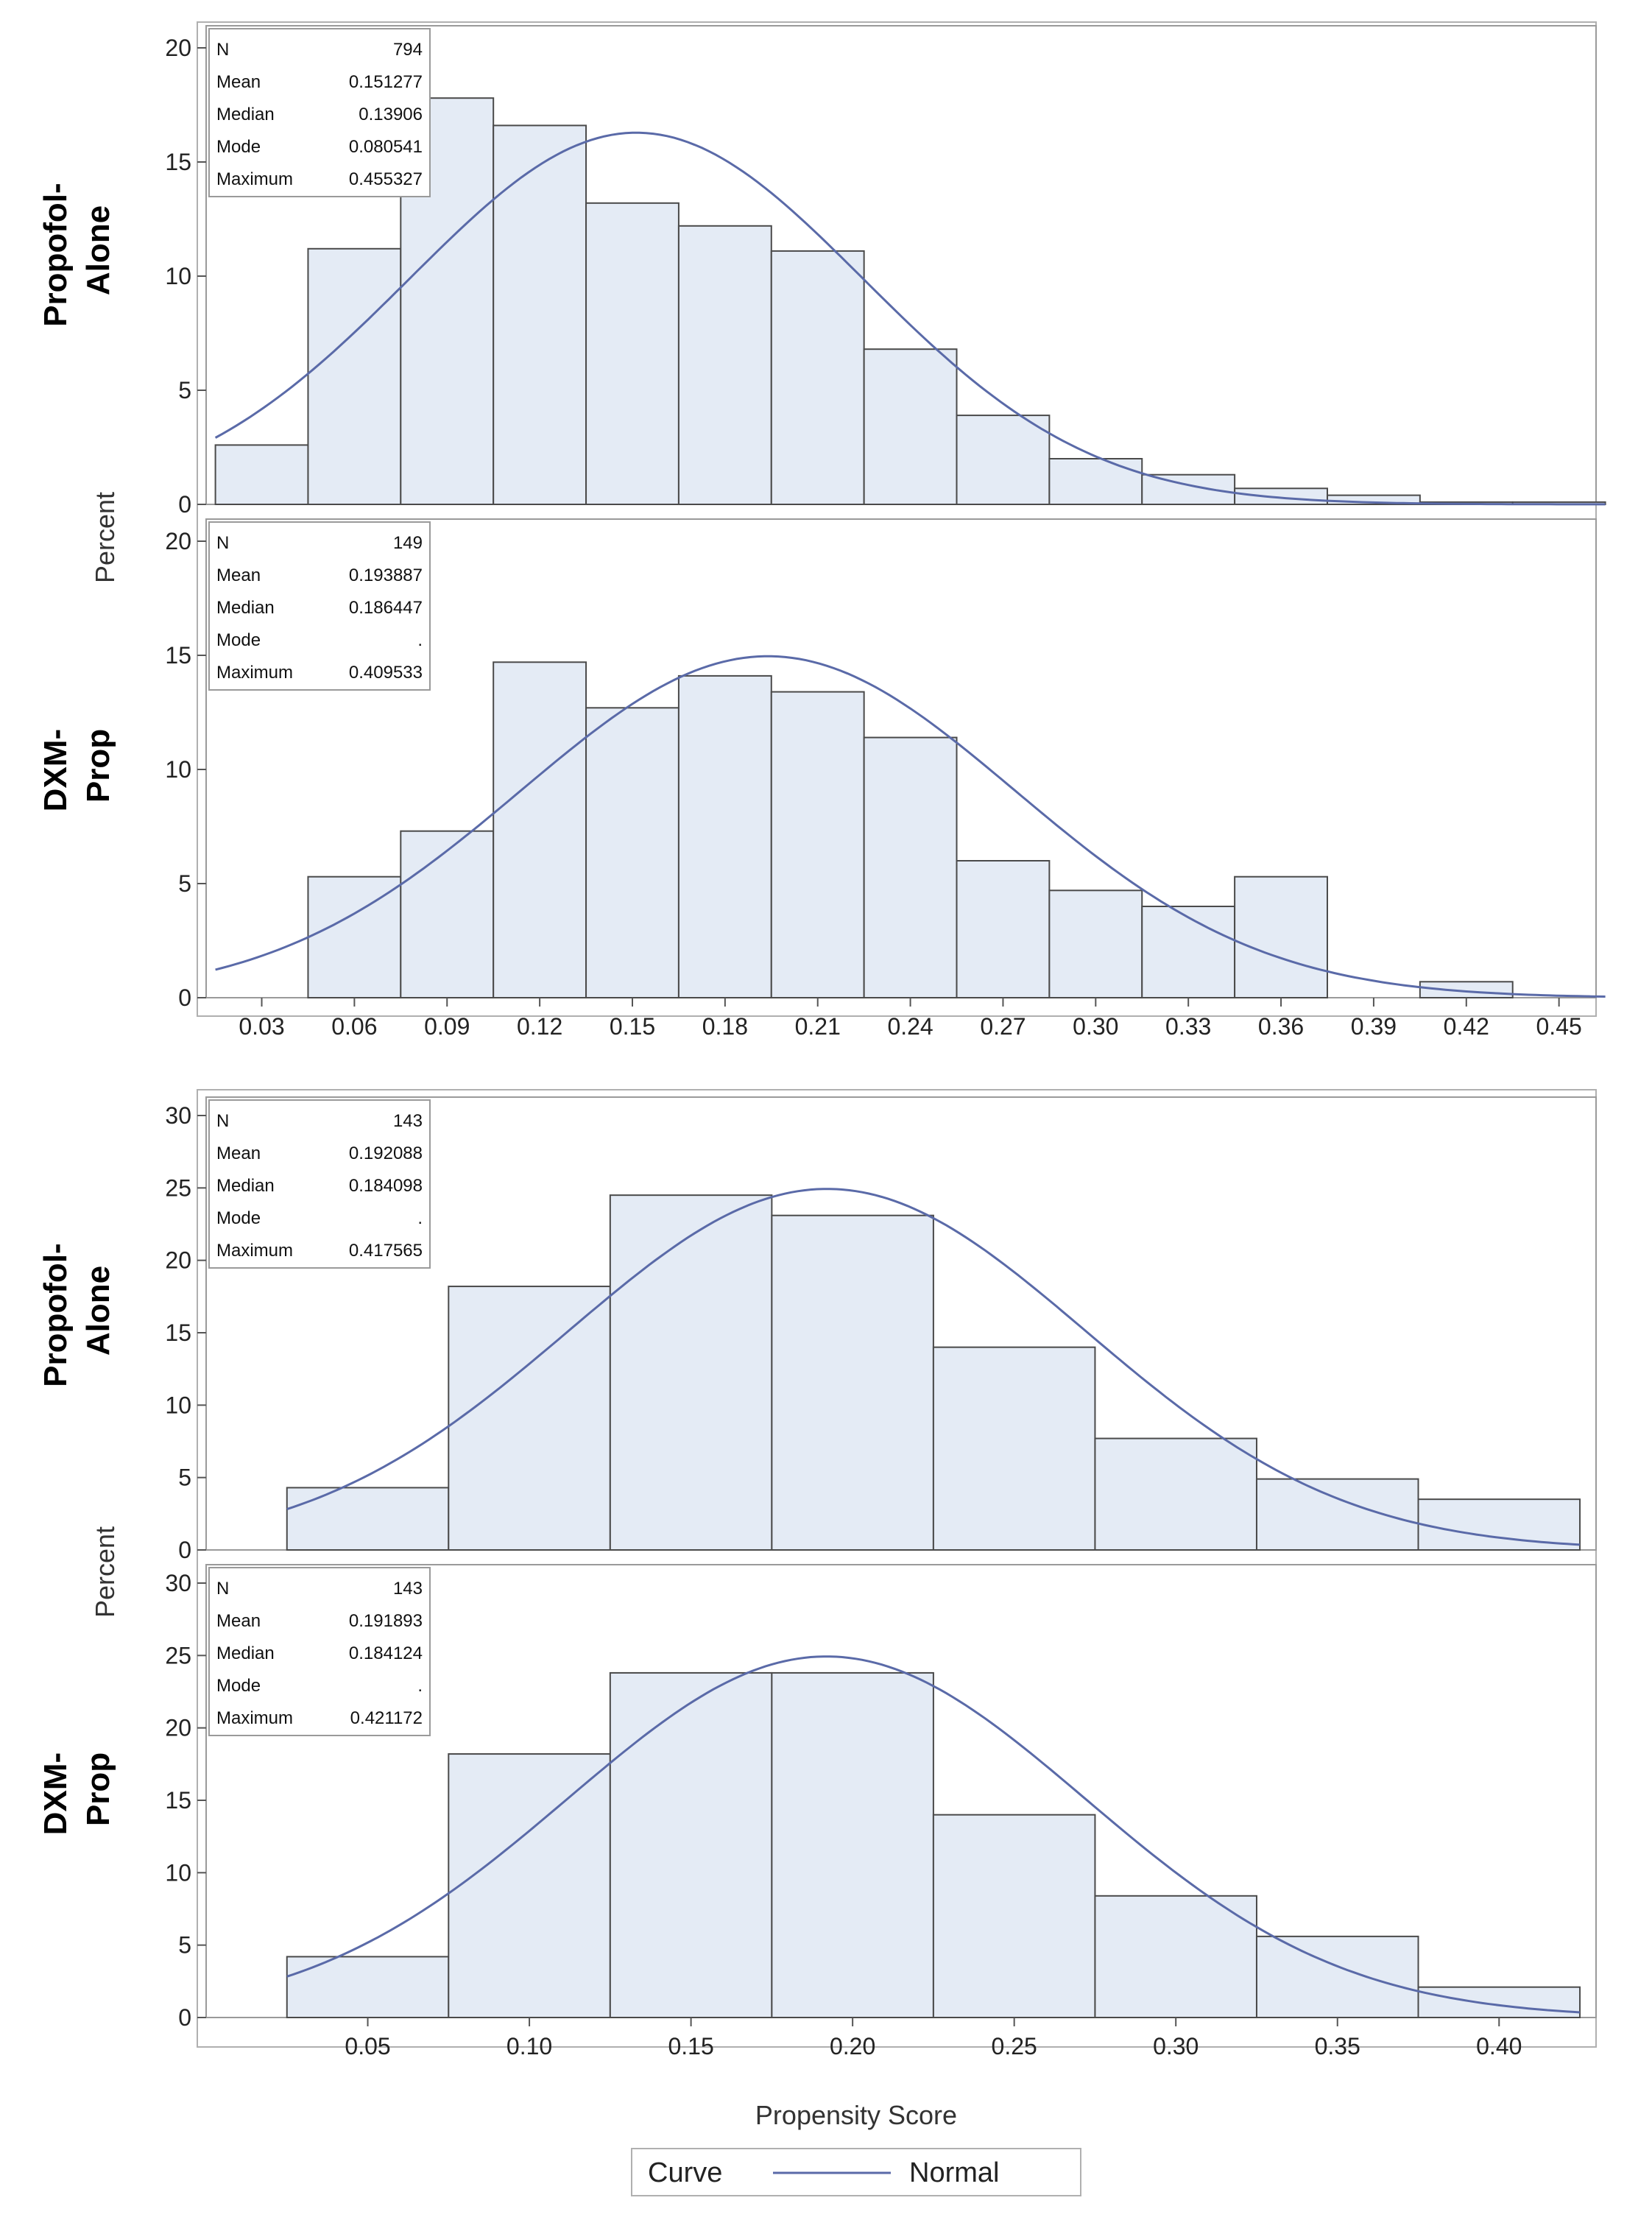 The width and height of the screenshot is (1652, 2220). I want to click on x-tick-label: 0.06, so click(354, 1026).